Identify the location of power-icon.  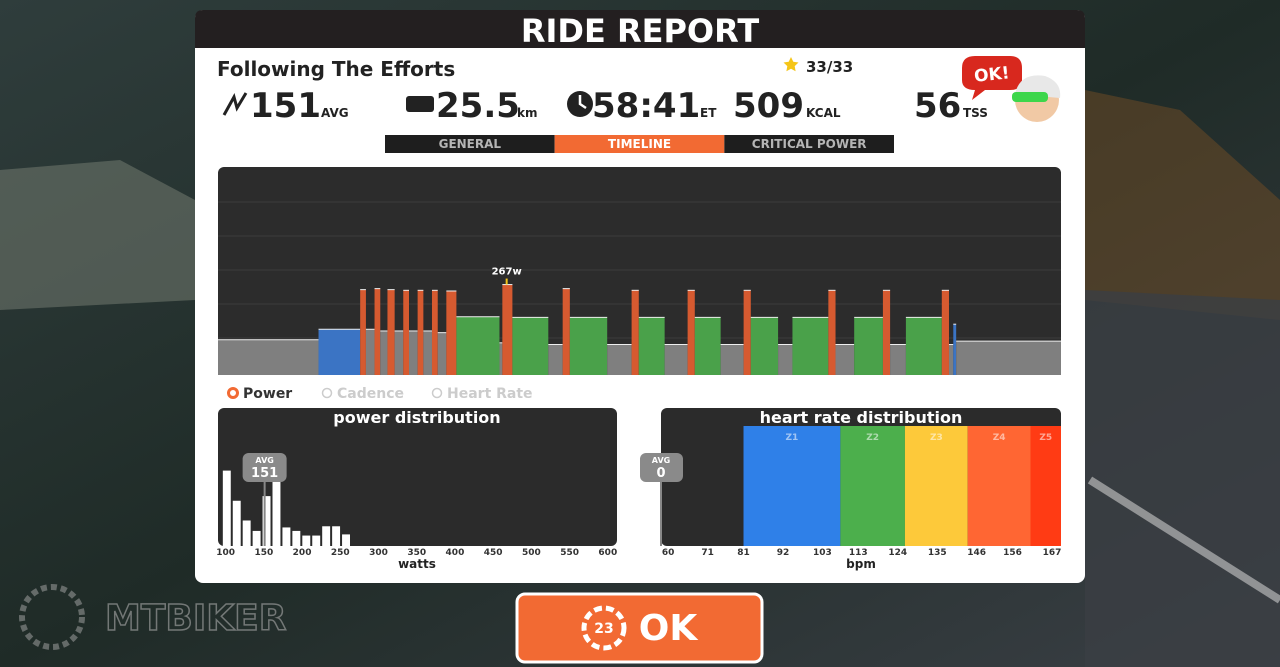
(235, 104).